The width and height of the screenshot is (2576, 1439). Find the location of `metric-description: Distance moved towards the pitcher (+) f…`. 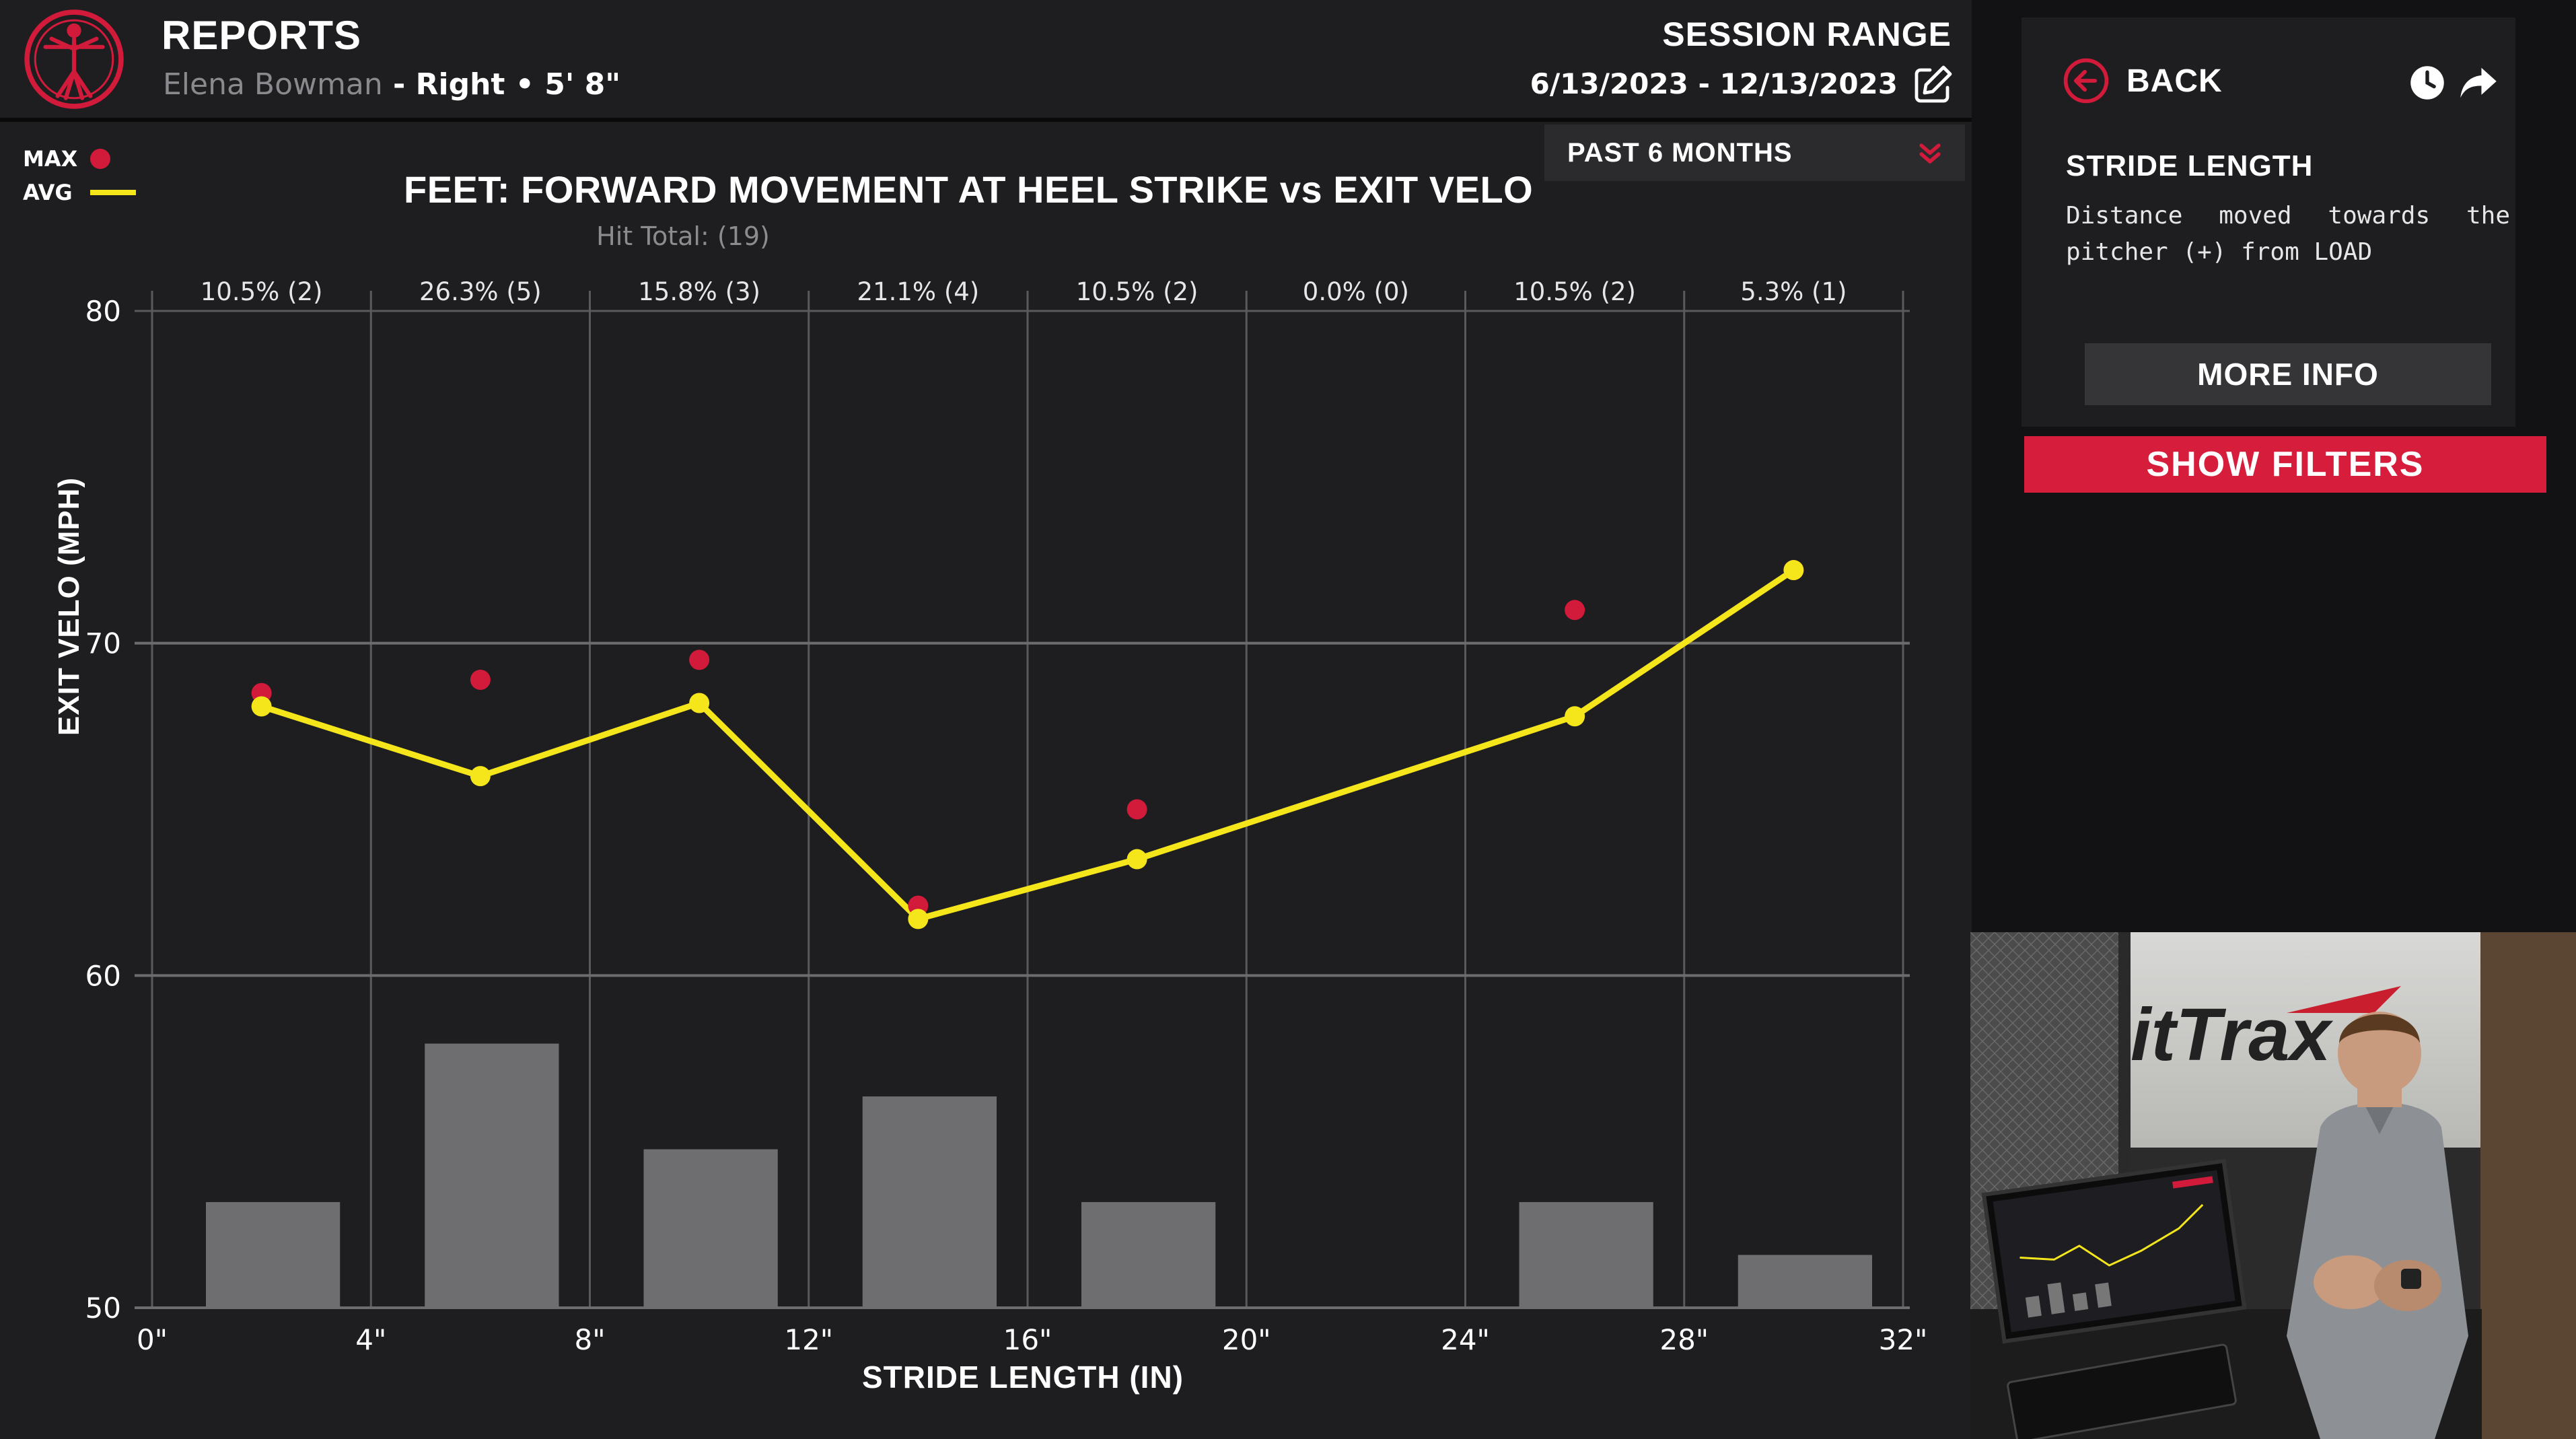

metric-description: Distance moved towards the pitcher (+) f… is located at coordinates (2288, 234).